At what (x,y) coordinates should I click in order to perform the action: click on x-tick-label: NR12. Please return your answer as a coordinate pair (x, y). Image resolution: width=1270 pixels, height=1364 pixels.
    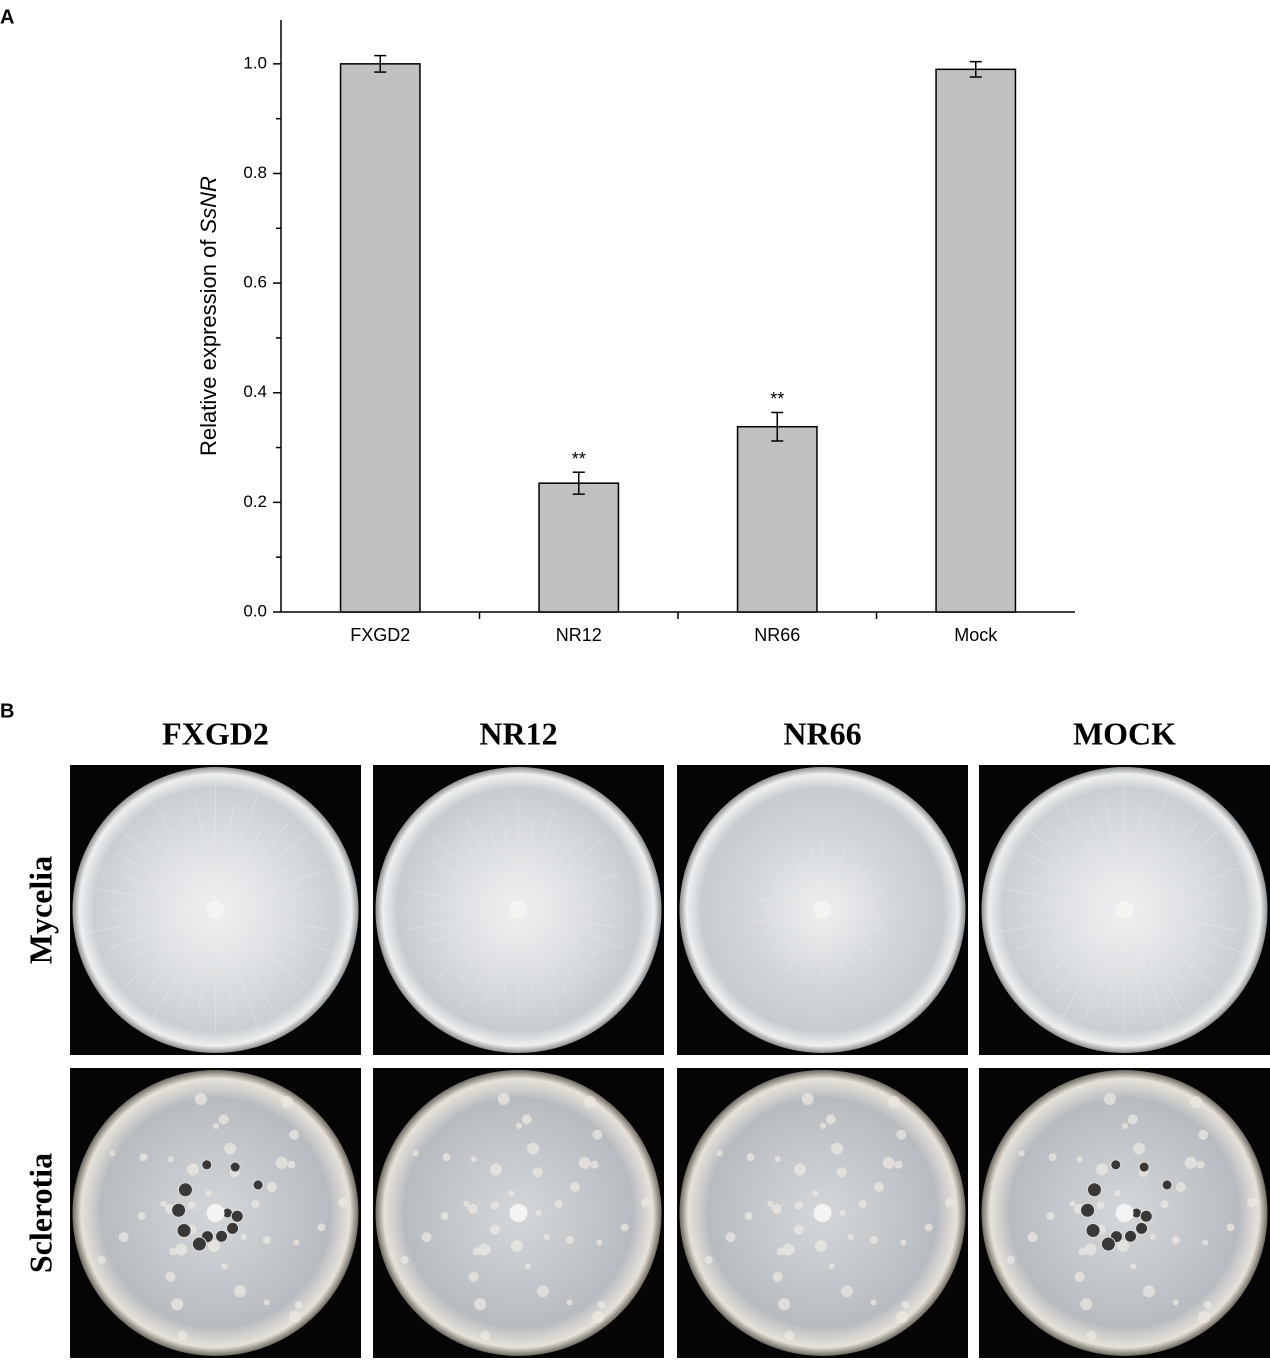
    Looking at the image, I should click on (579, 635).